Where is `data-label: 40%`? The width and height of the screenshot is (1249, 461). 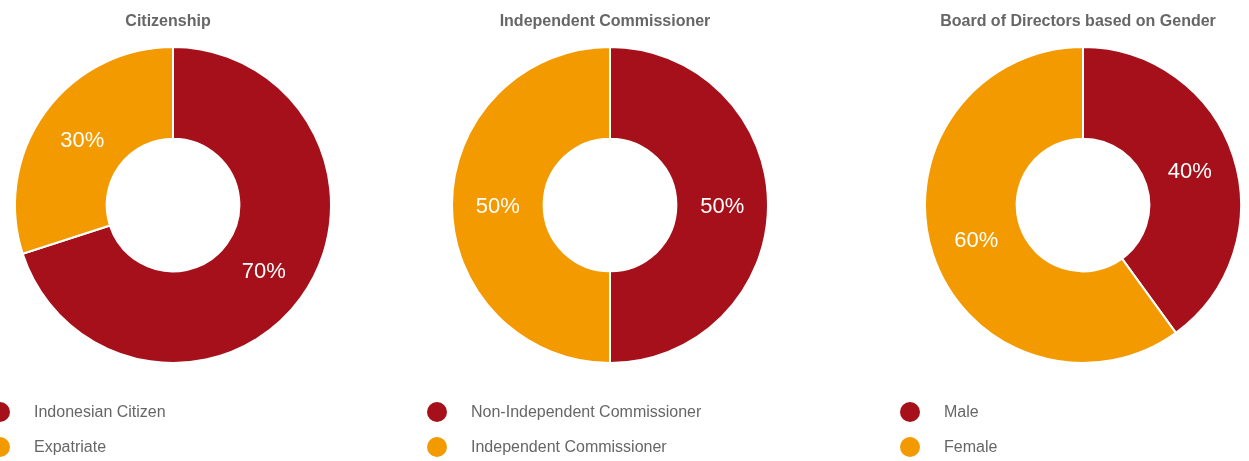
data-label: 40% is located at coordinates (1189, 170).